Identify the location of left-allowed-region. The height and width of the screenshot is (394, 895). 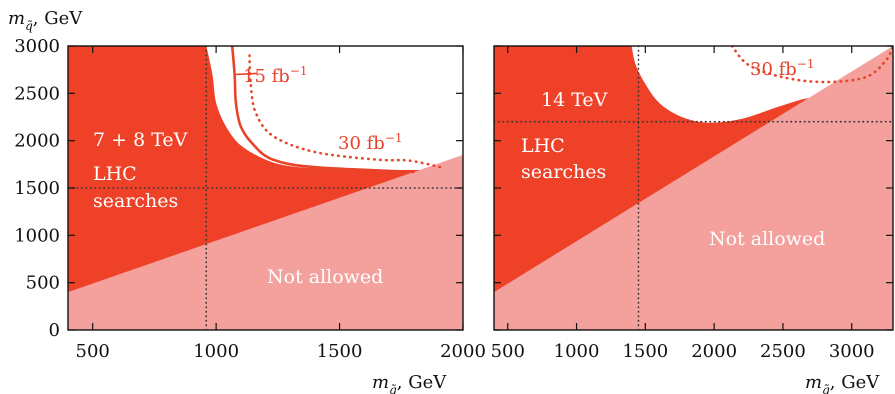
(334, 108).